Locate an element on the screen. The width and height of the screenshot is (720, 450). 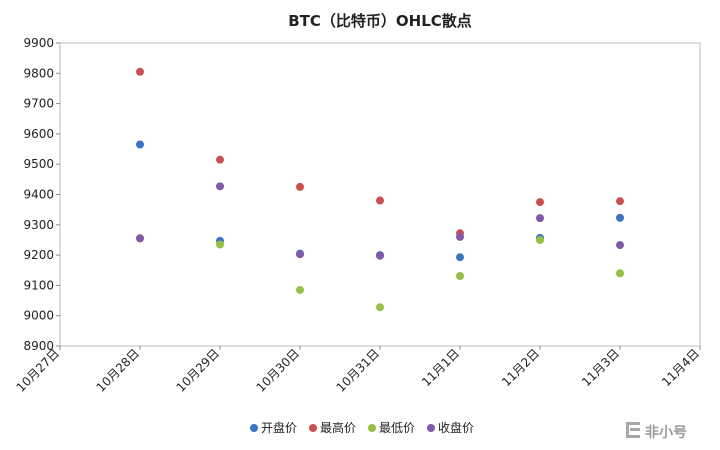
y-tick-label: 9900 is located at coordinates (38, 43).